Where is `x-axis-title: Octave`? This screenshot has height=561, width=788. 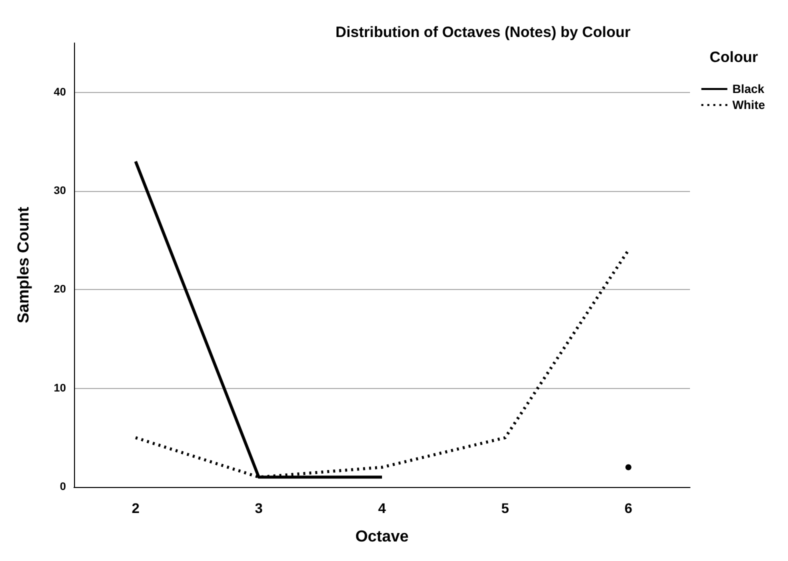
x-axis-title: Octave is located at coordinates (382, 537).